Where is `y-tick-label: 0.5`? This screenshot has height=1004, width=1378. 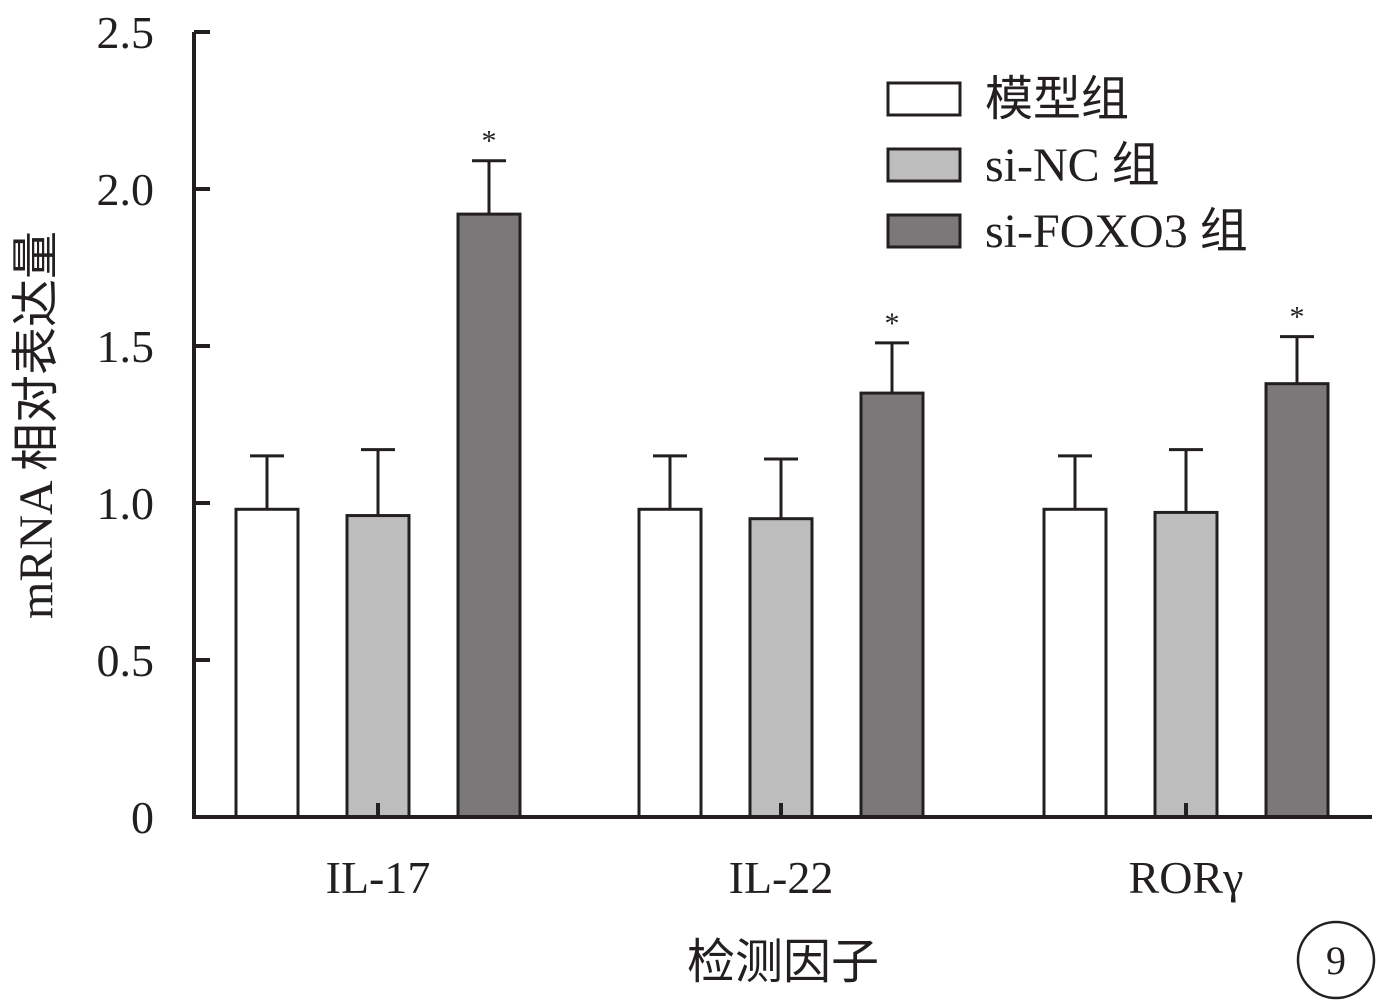
y-tick-label: 0.5 is located at coordinates (126, 660).